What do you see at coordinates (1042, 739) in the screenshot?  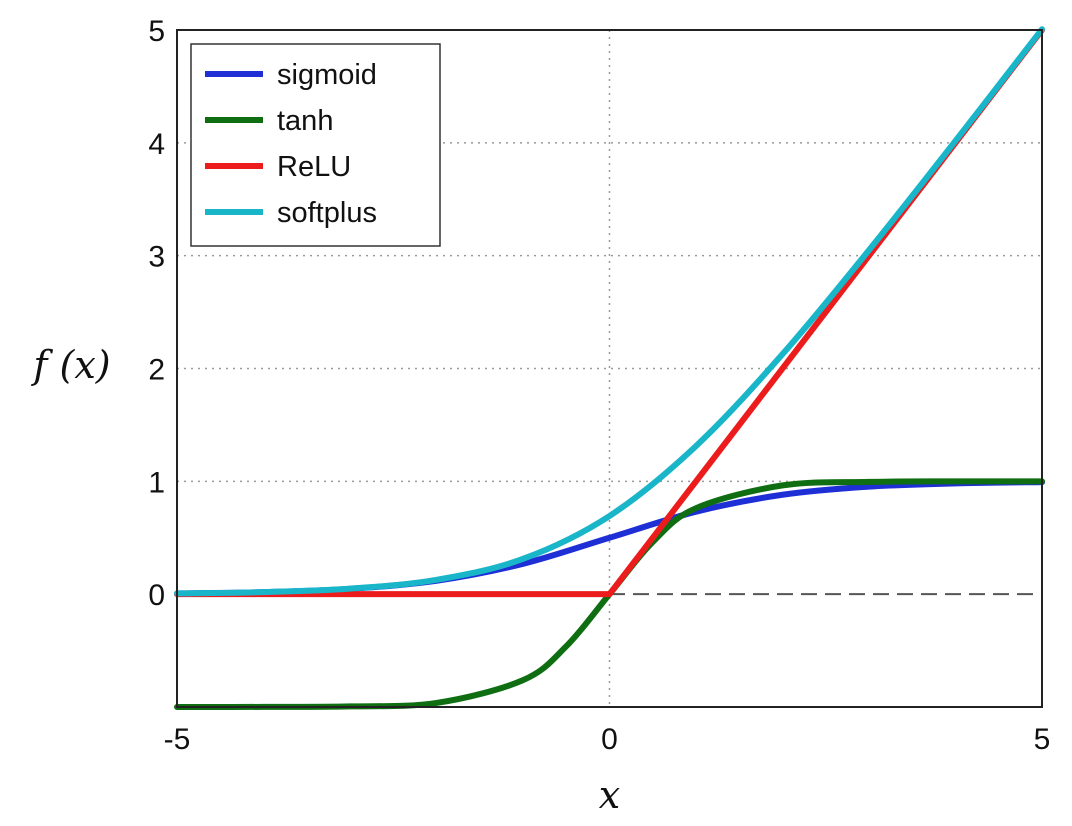 I see `x-tick-label: 5` at bounding box center [1042, 739].